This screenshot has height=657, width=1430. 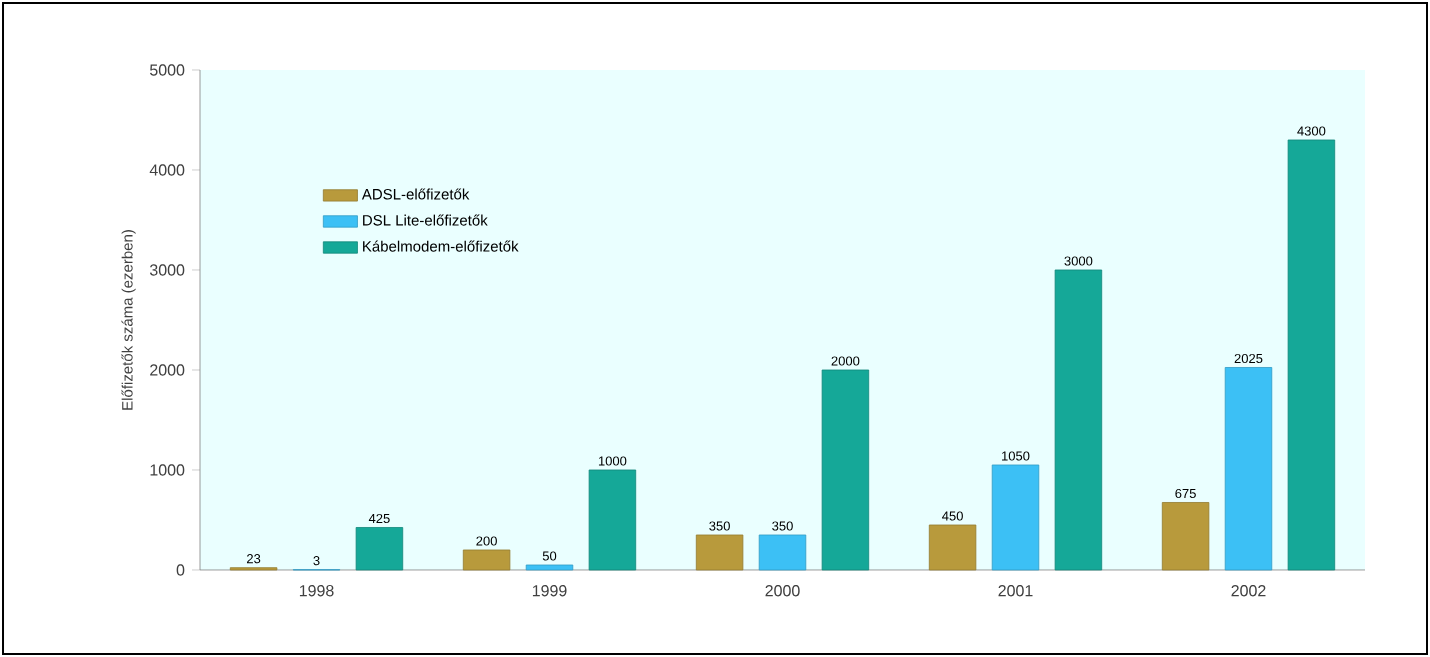 I want to click on data-label: 3, so click(x=316, y=561).